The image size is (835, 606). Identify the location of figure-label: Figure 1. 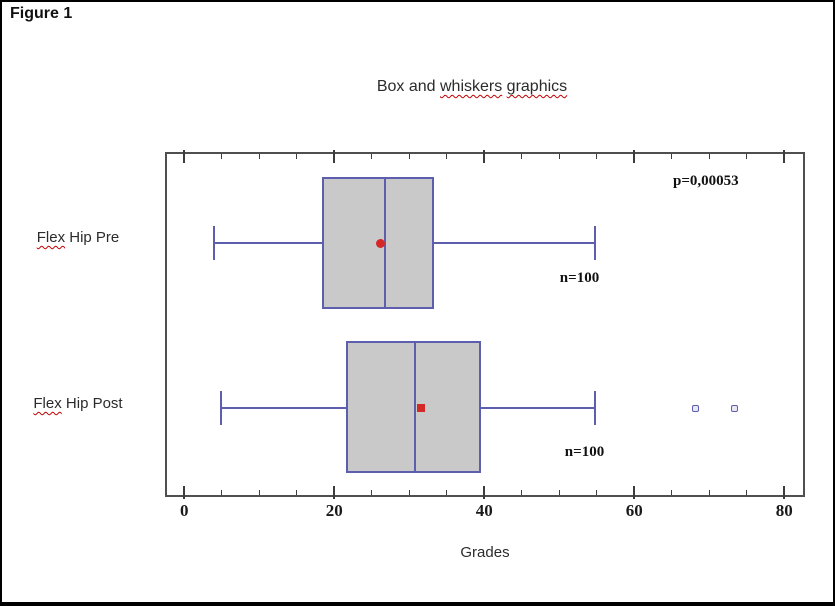
(41, 13).